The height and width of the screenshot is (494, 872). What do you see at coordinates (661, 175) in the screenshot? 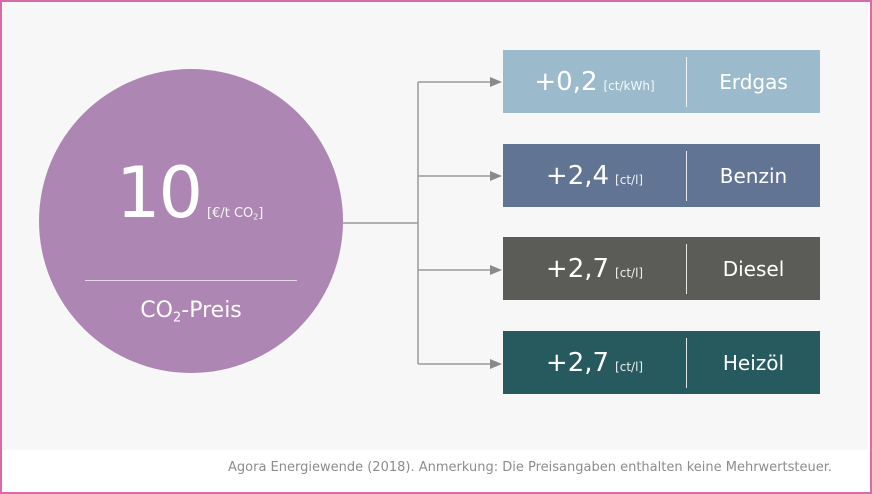
I see `fuel-box-benzin: +2,4 [ct/l] Benzin` at bounding box center [661, 175].